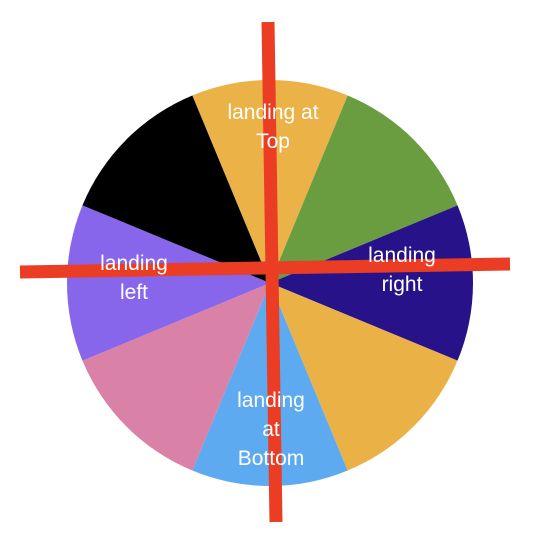 This screenshot has height=552, width=550. I want to click on segment-label-2: landing right, so click(402, 270).